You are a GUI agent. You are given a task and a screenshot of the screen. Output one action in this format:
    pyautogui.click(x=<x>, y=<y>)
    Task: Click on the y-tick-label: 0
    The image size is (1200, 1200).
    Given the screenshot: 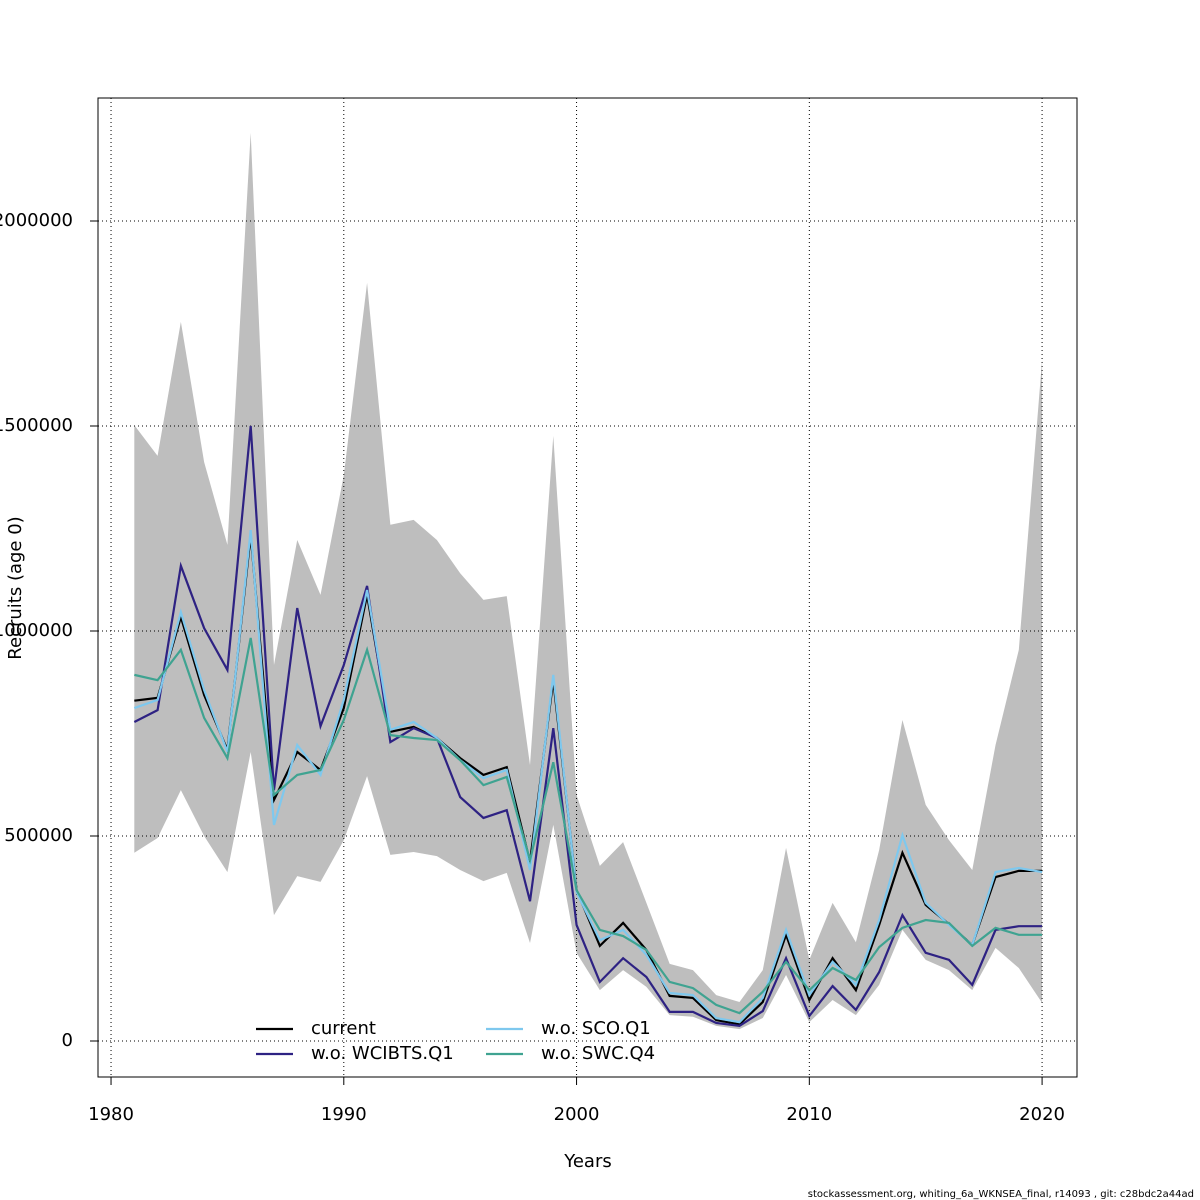 What is the action you would take?
    pyautogui.click(x=67, y=1040)
    